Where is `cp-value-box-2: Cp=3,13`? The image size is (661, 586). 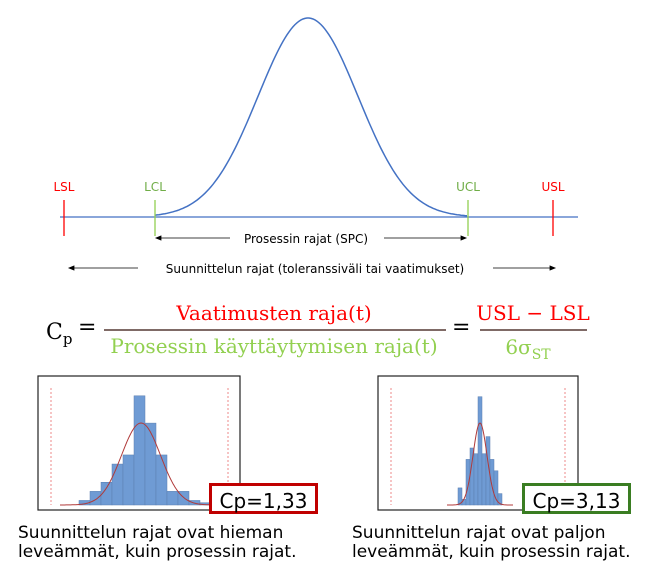 cp-value-box-2: Cp=3,13 is located at coordinates (576, 498).